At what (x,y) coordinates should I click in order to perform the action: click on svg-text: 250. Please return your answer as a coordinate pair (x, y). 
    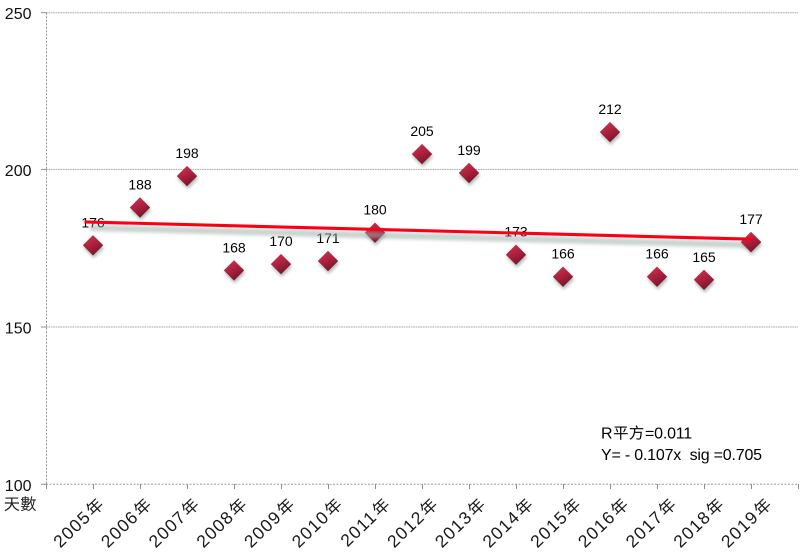
    Looking at the image, I should click on (18, 14).